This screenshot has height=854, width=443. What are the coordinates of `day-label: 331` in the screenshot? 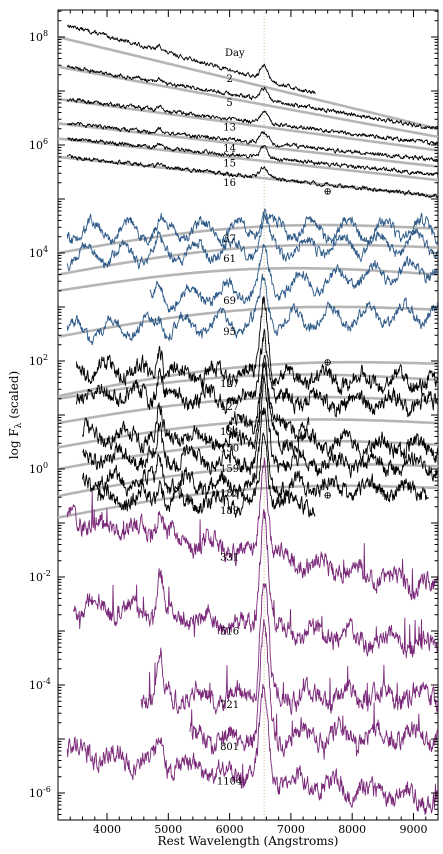 It's located at (229, 557).